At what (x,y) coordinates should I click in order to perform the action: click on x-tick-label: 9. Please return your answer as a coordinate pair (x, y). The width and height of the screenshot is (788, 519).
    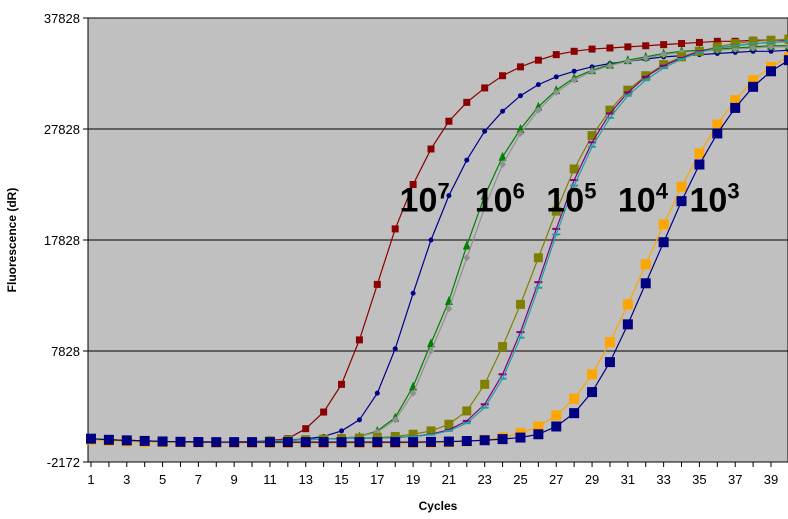
    Looking at the image, I should click on (234, 479).